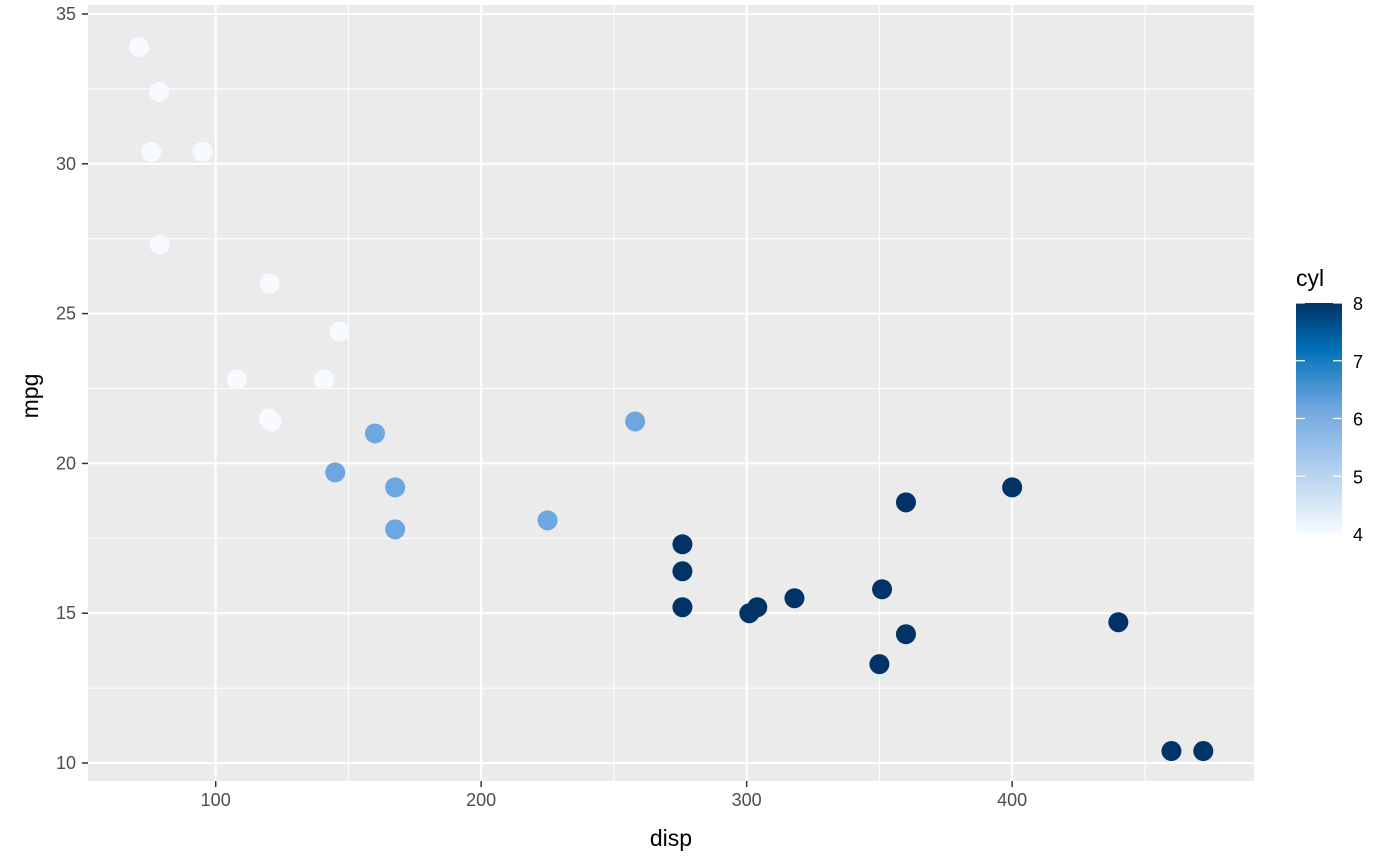 Image resolution: width=1400 pixels, height=866 pixels. I want to click on y-axis-title: mpg, so click(30, 396).